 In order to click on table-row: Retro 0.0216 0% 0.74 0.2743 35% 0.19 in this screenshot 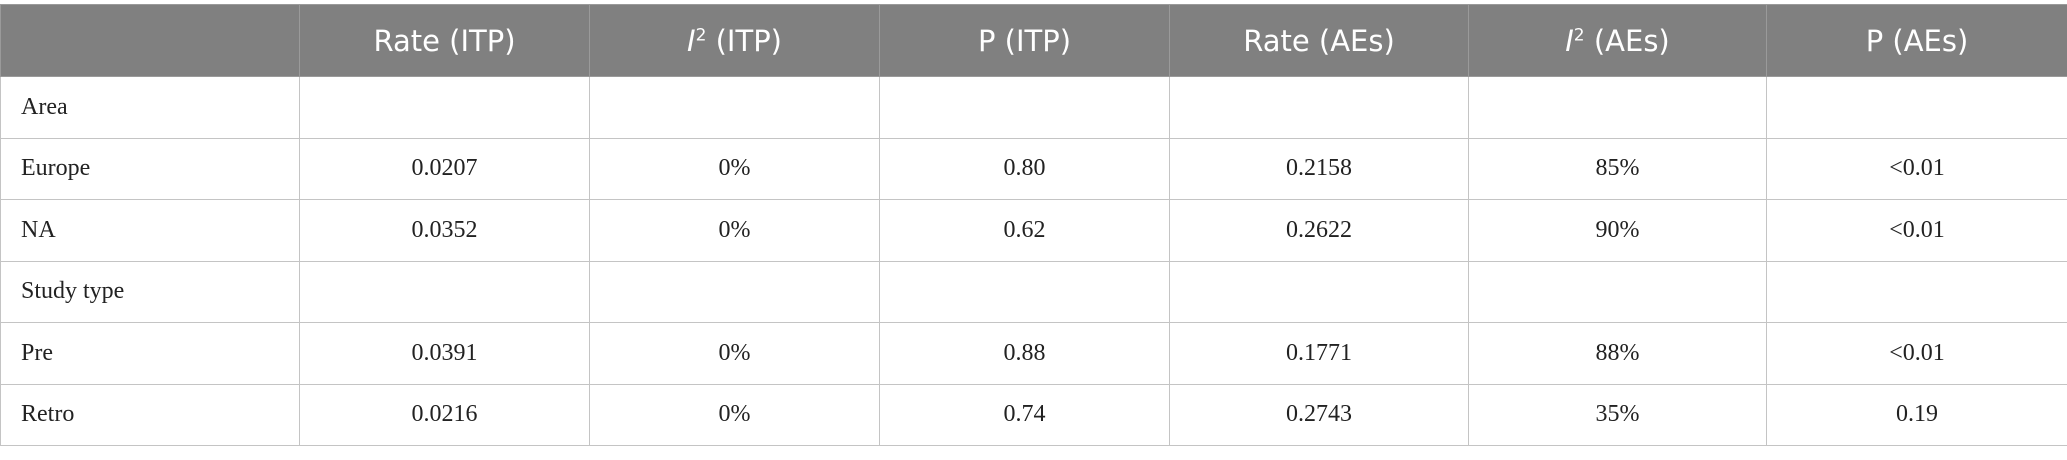, I will do `click(1033, 414)`.